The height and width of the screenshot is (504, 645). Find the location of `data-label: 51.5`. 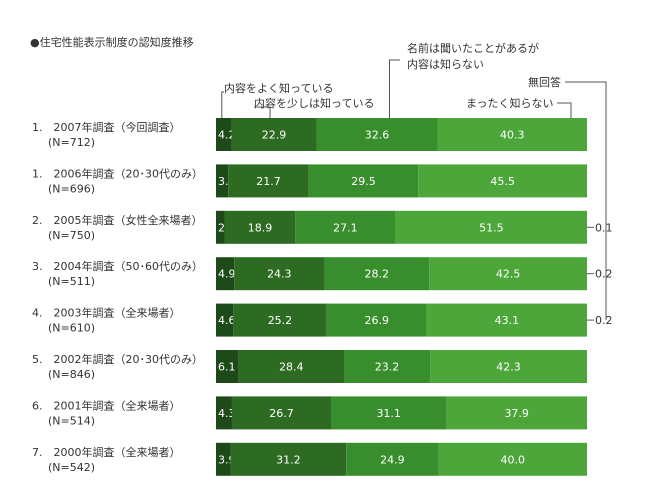

data-label: 51.5 is located at coordinates (491, 227).